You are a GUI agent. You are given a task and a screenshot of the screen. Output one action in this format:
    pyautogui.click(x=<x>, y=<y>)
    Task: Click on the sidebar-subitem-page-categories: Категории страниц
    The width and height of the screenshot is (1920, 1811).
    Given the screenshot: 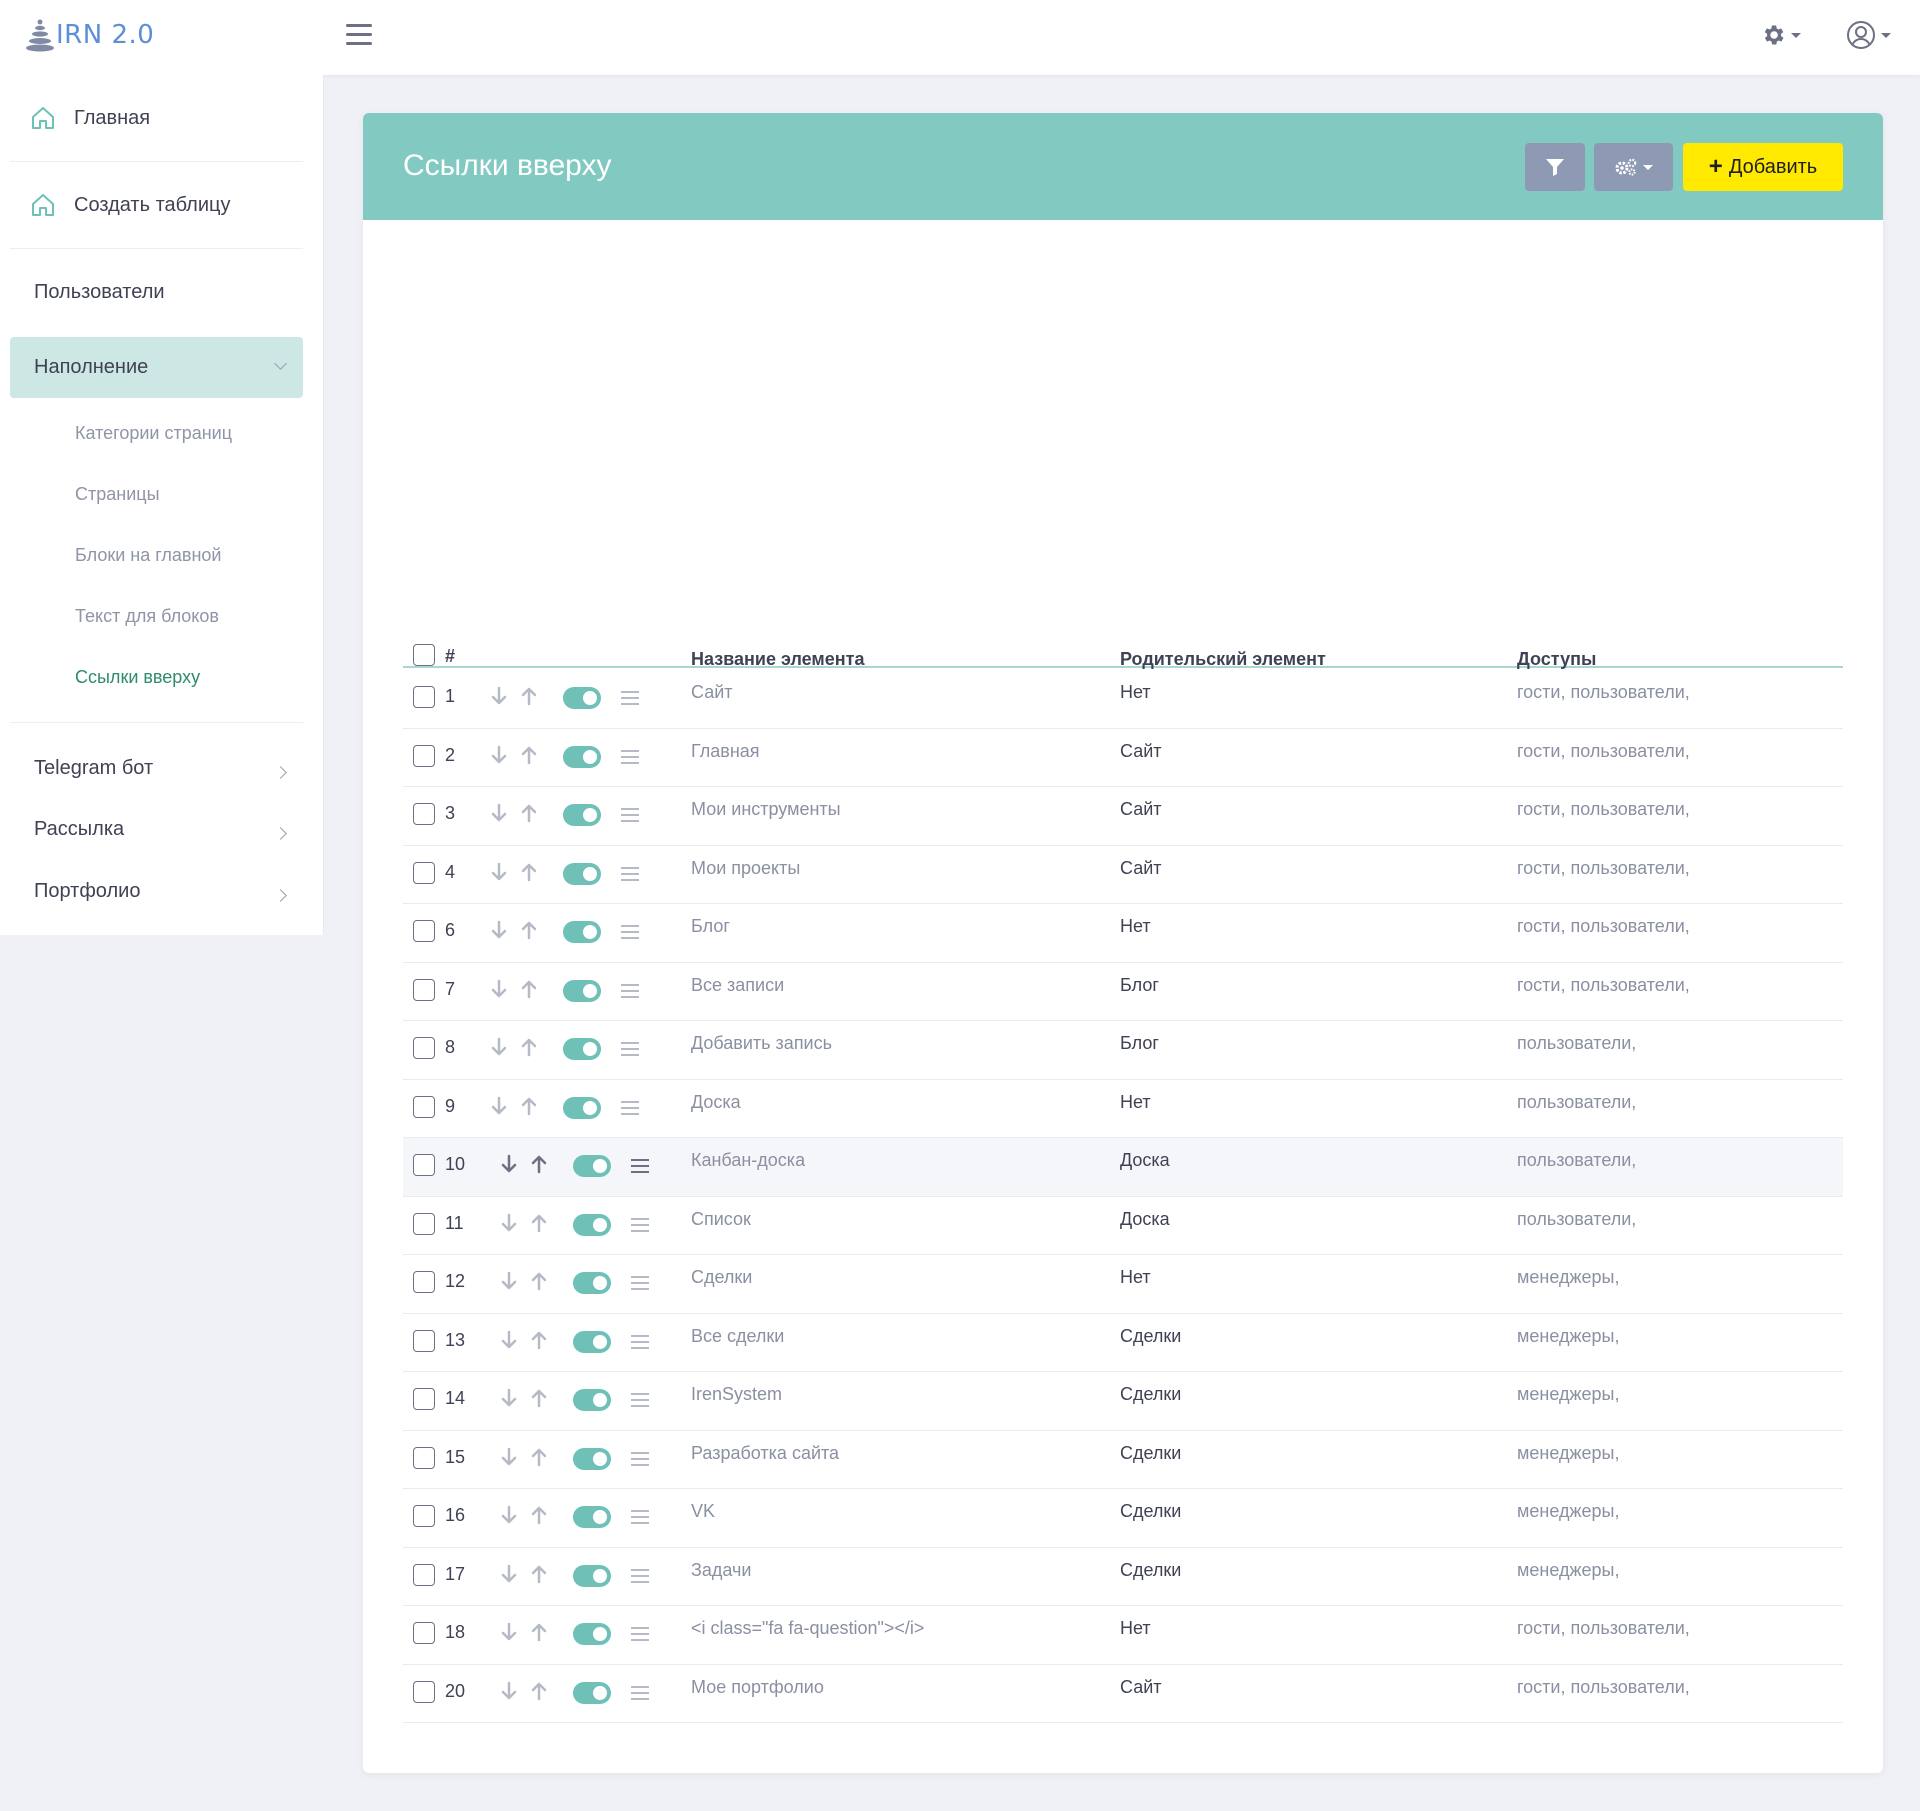 What is the action you would take?
    pyautogui.click(x=154, y=433)
    